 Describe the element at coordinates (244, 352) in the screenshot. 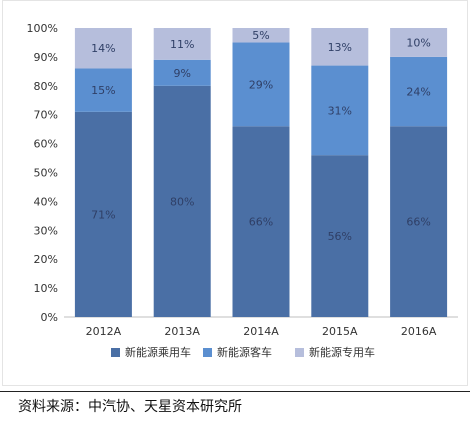

I see `legend-label: 新能源客车` at that location.